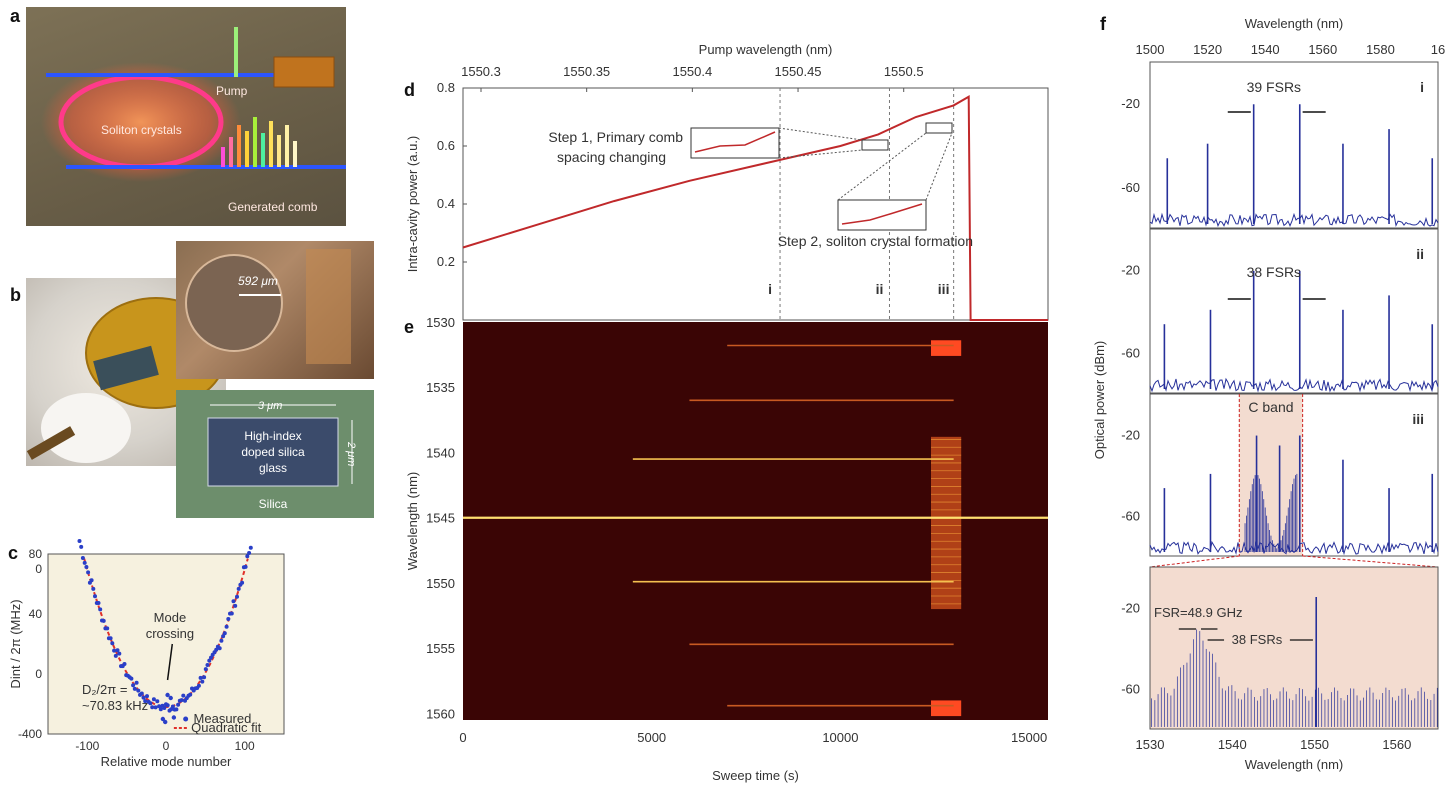 The width and height of the screenshot is (1455, 791). Describe the element at coordinates (1294, 764) in the screenshot. I see `bottom-xlabel-f: Wavelength (nm)` at that location.